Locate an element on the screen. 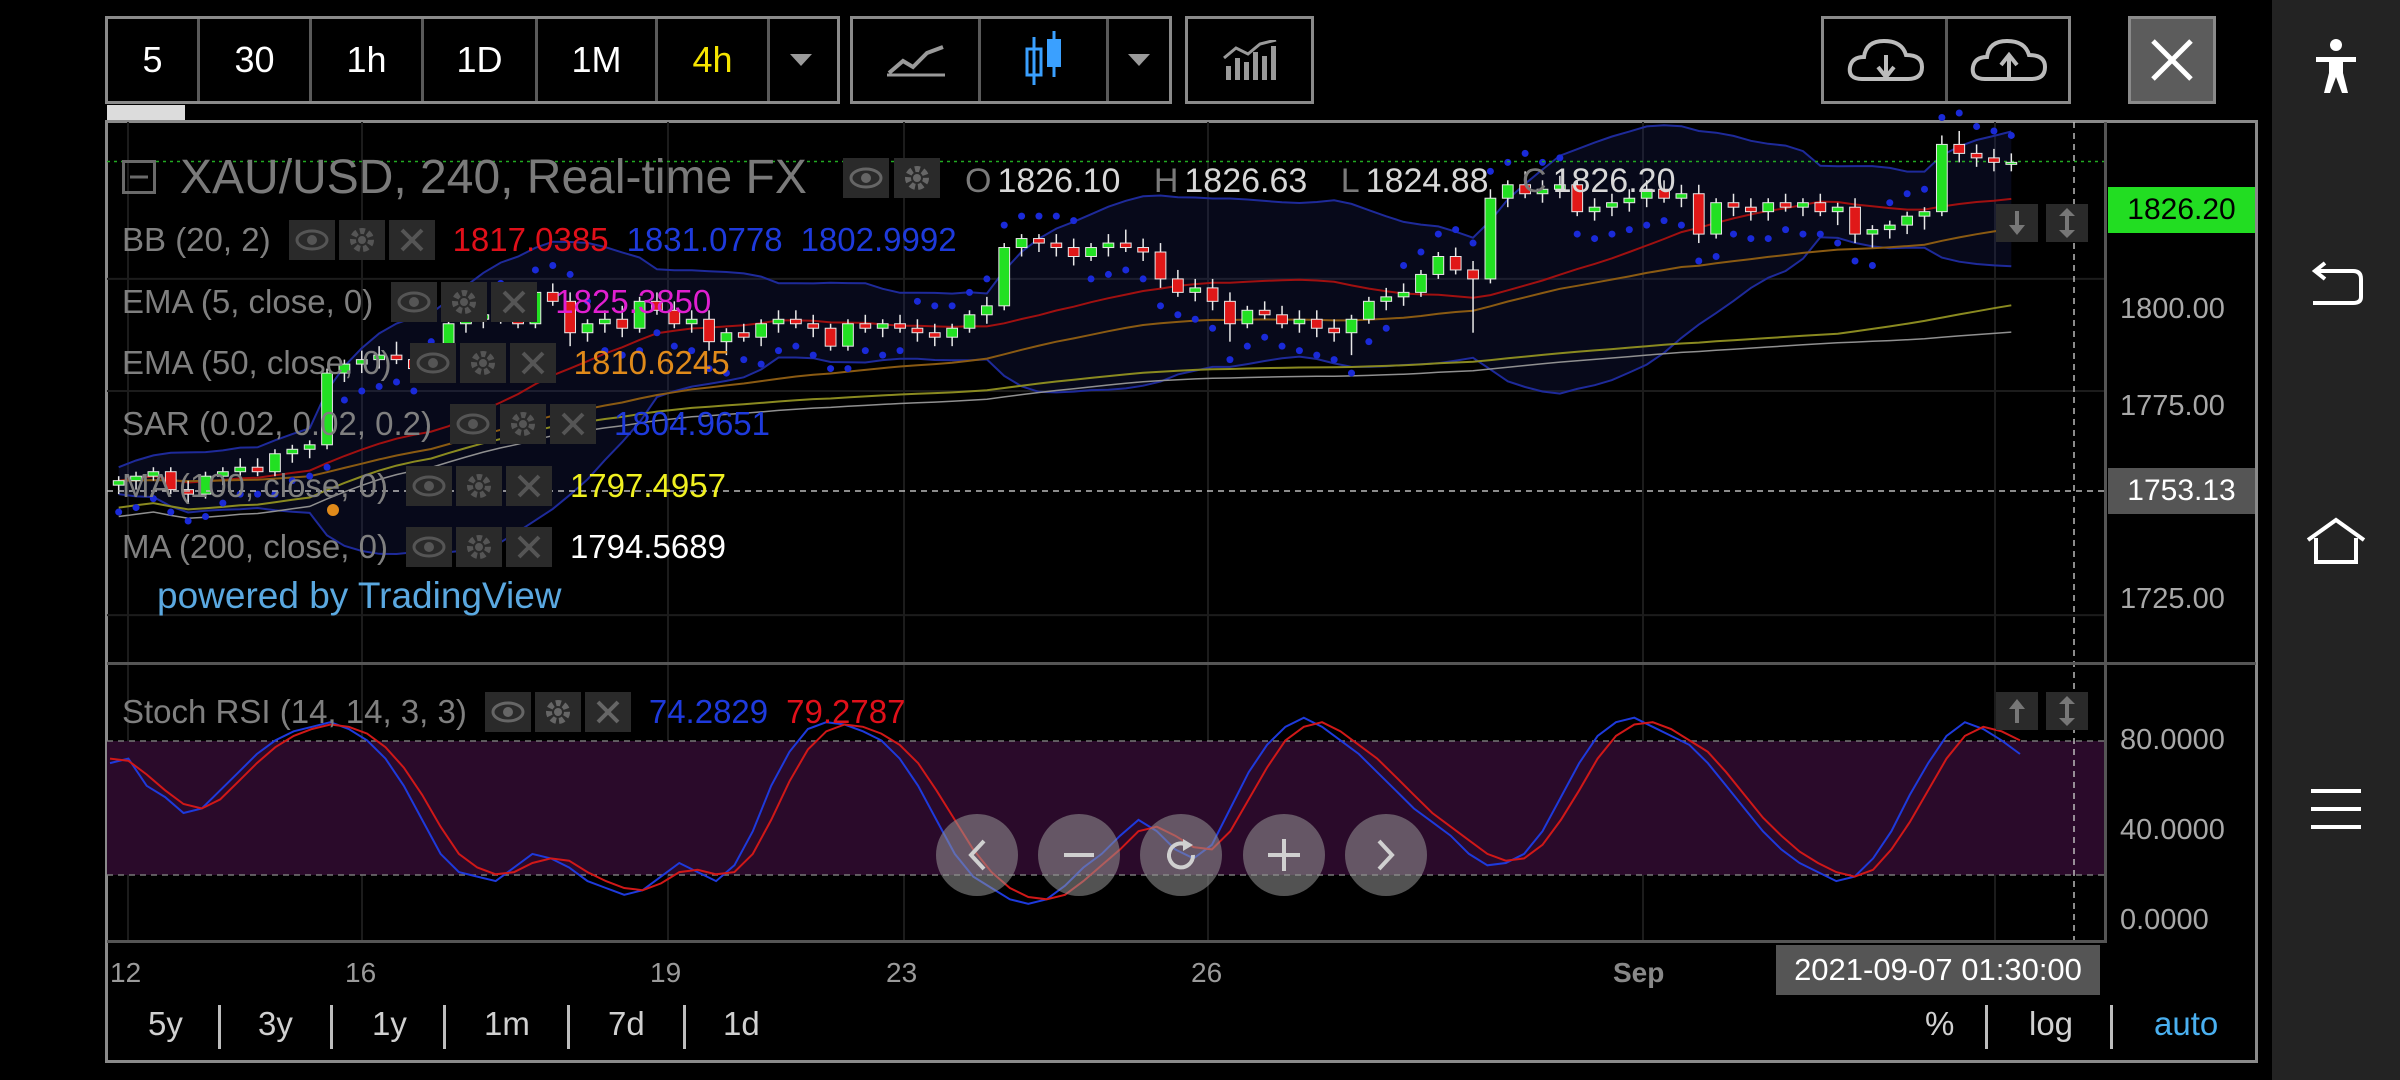 The width and height of the screenshot is (2400, 1080). back-icon is located at coordinates (2337, 283).